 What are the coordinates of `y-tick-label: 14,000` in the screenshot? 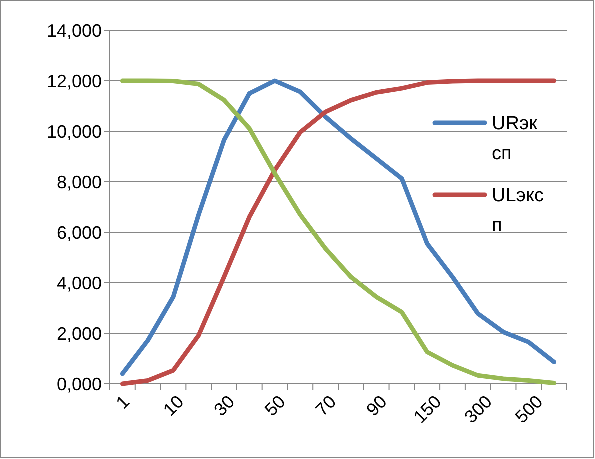 It's located at (74, 30).